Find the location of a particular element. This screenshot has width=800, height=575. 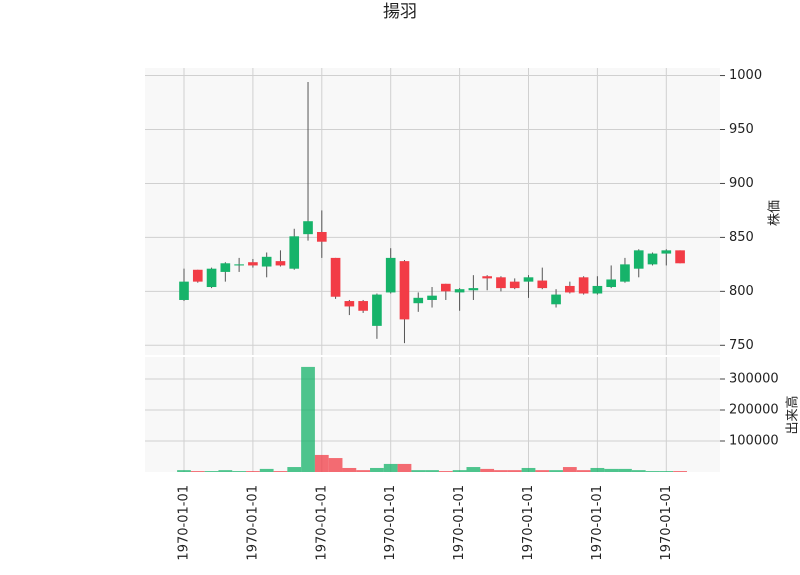

y-tick-label: 950 is located at coordinates (741, 129).